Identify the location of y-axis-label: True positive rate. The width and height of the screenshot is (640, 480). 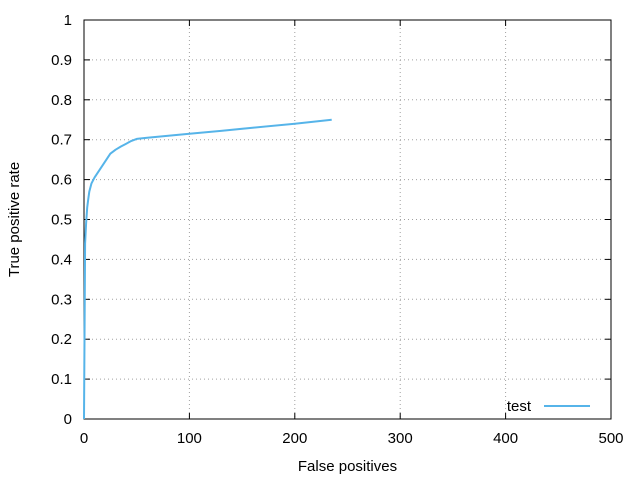
(14, 219).